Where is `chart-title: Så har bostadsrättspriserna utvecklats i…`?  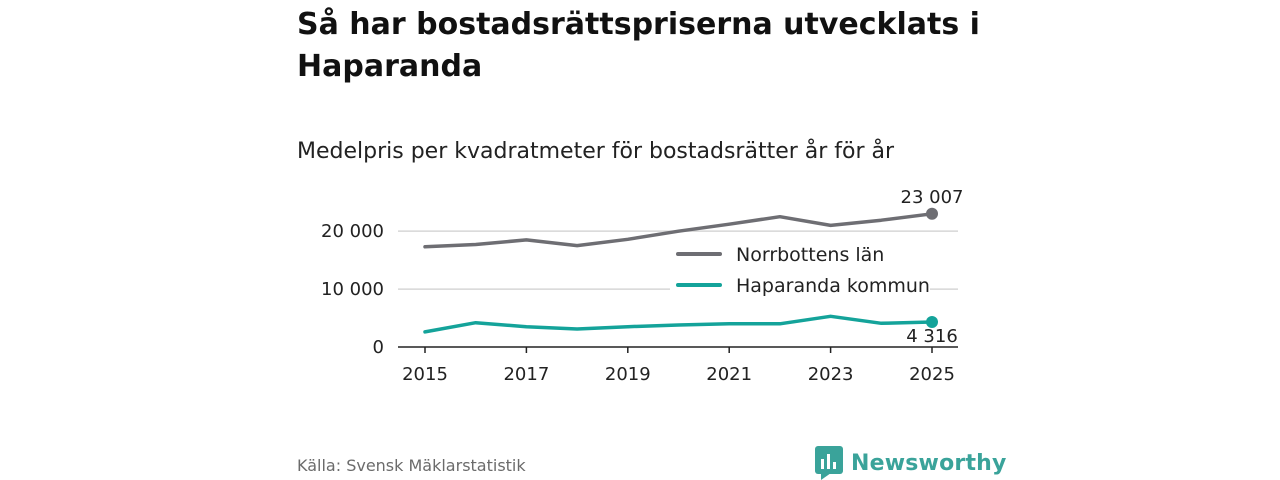 chart-title: Så har bostadsrättspriserna utvecklats i… is located at coordinates (638, 45).